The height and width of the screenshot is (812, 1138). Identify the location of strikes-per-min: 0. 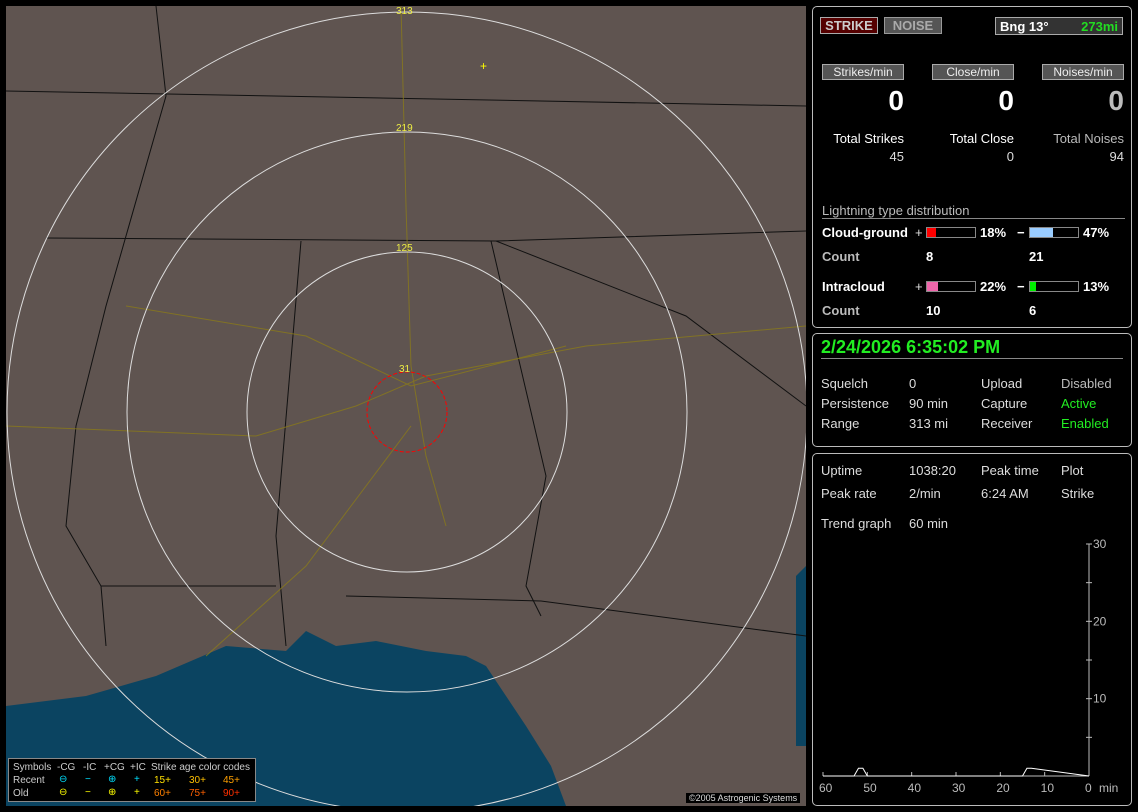
(896, 100).